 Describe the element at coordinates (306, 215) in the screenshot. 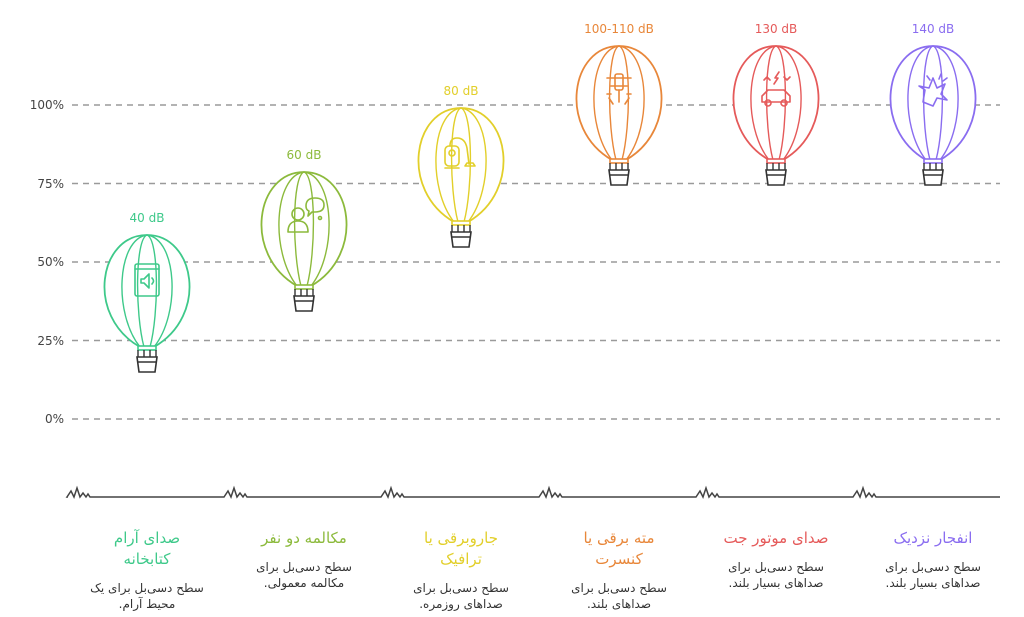

I see `people-talking-icon` at that location.